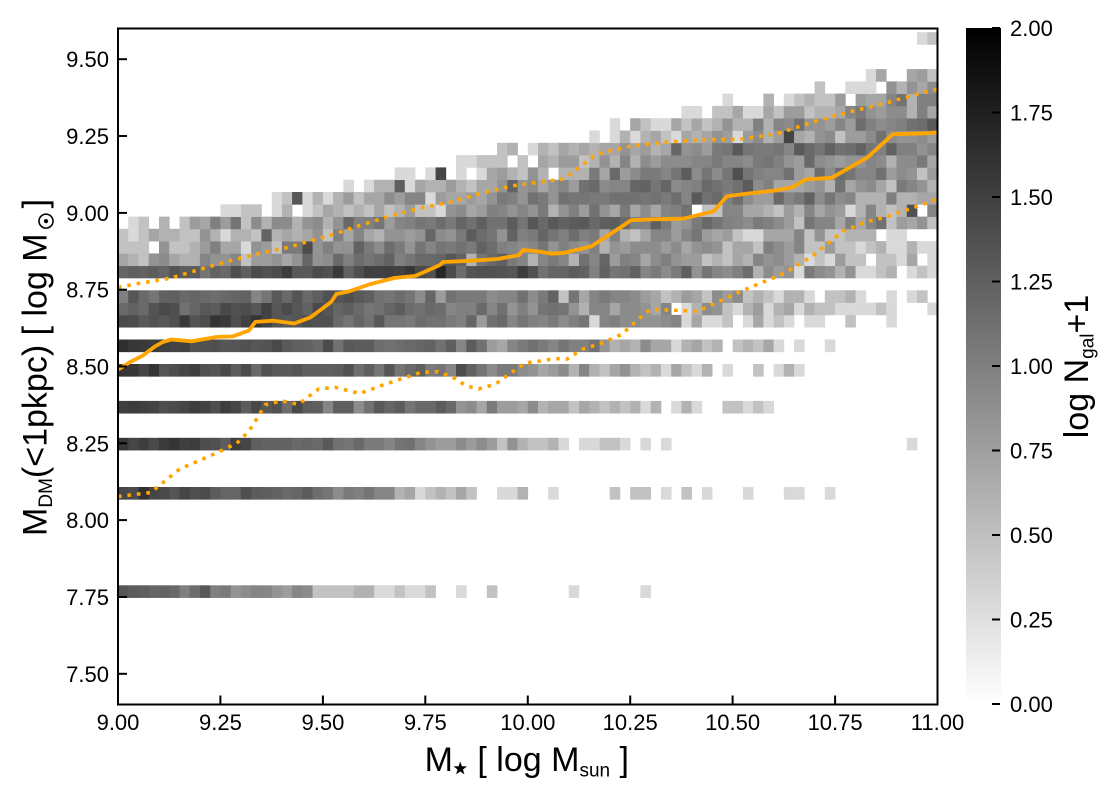  What do you see at coordinates (1031, 620) in the screenshot?
I see `svg-text: 0.25` at bounding box center [1031, 620].